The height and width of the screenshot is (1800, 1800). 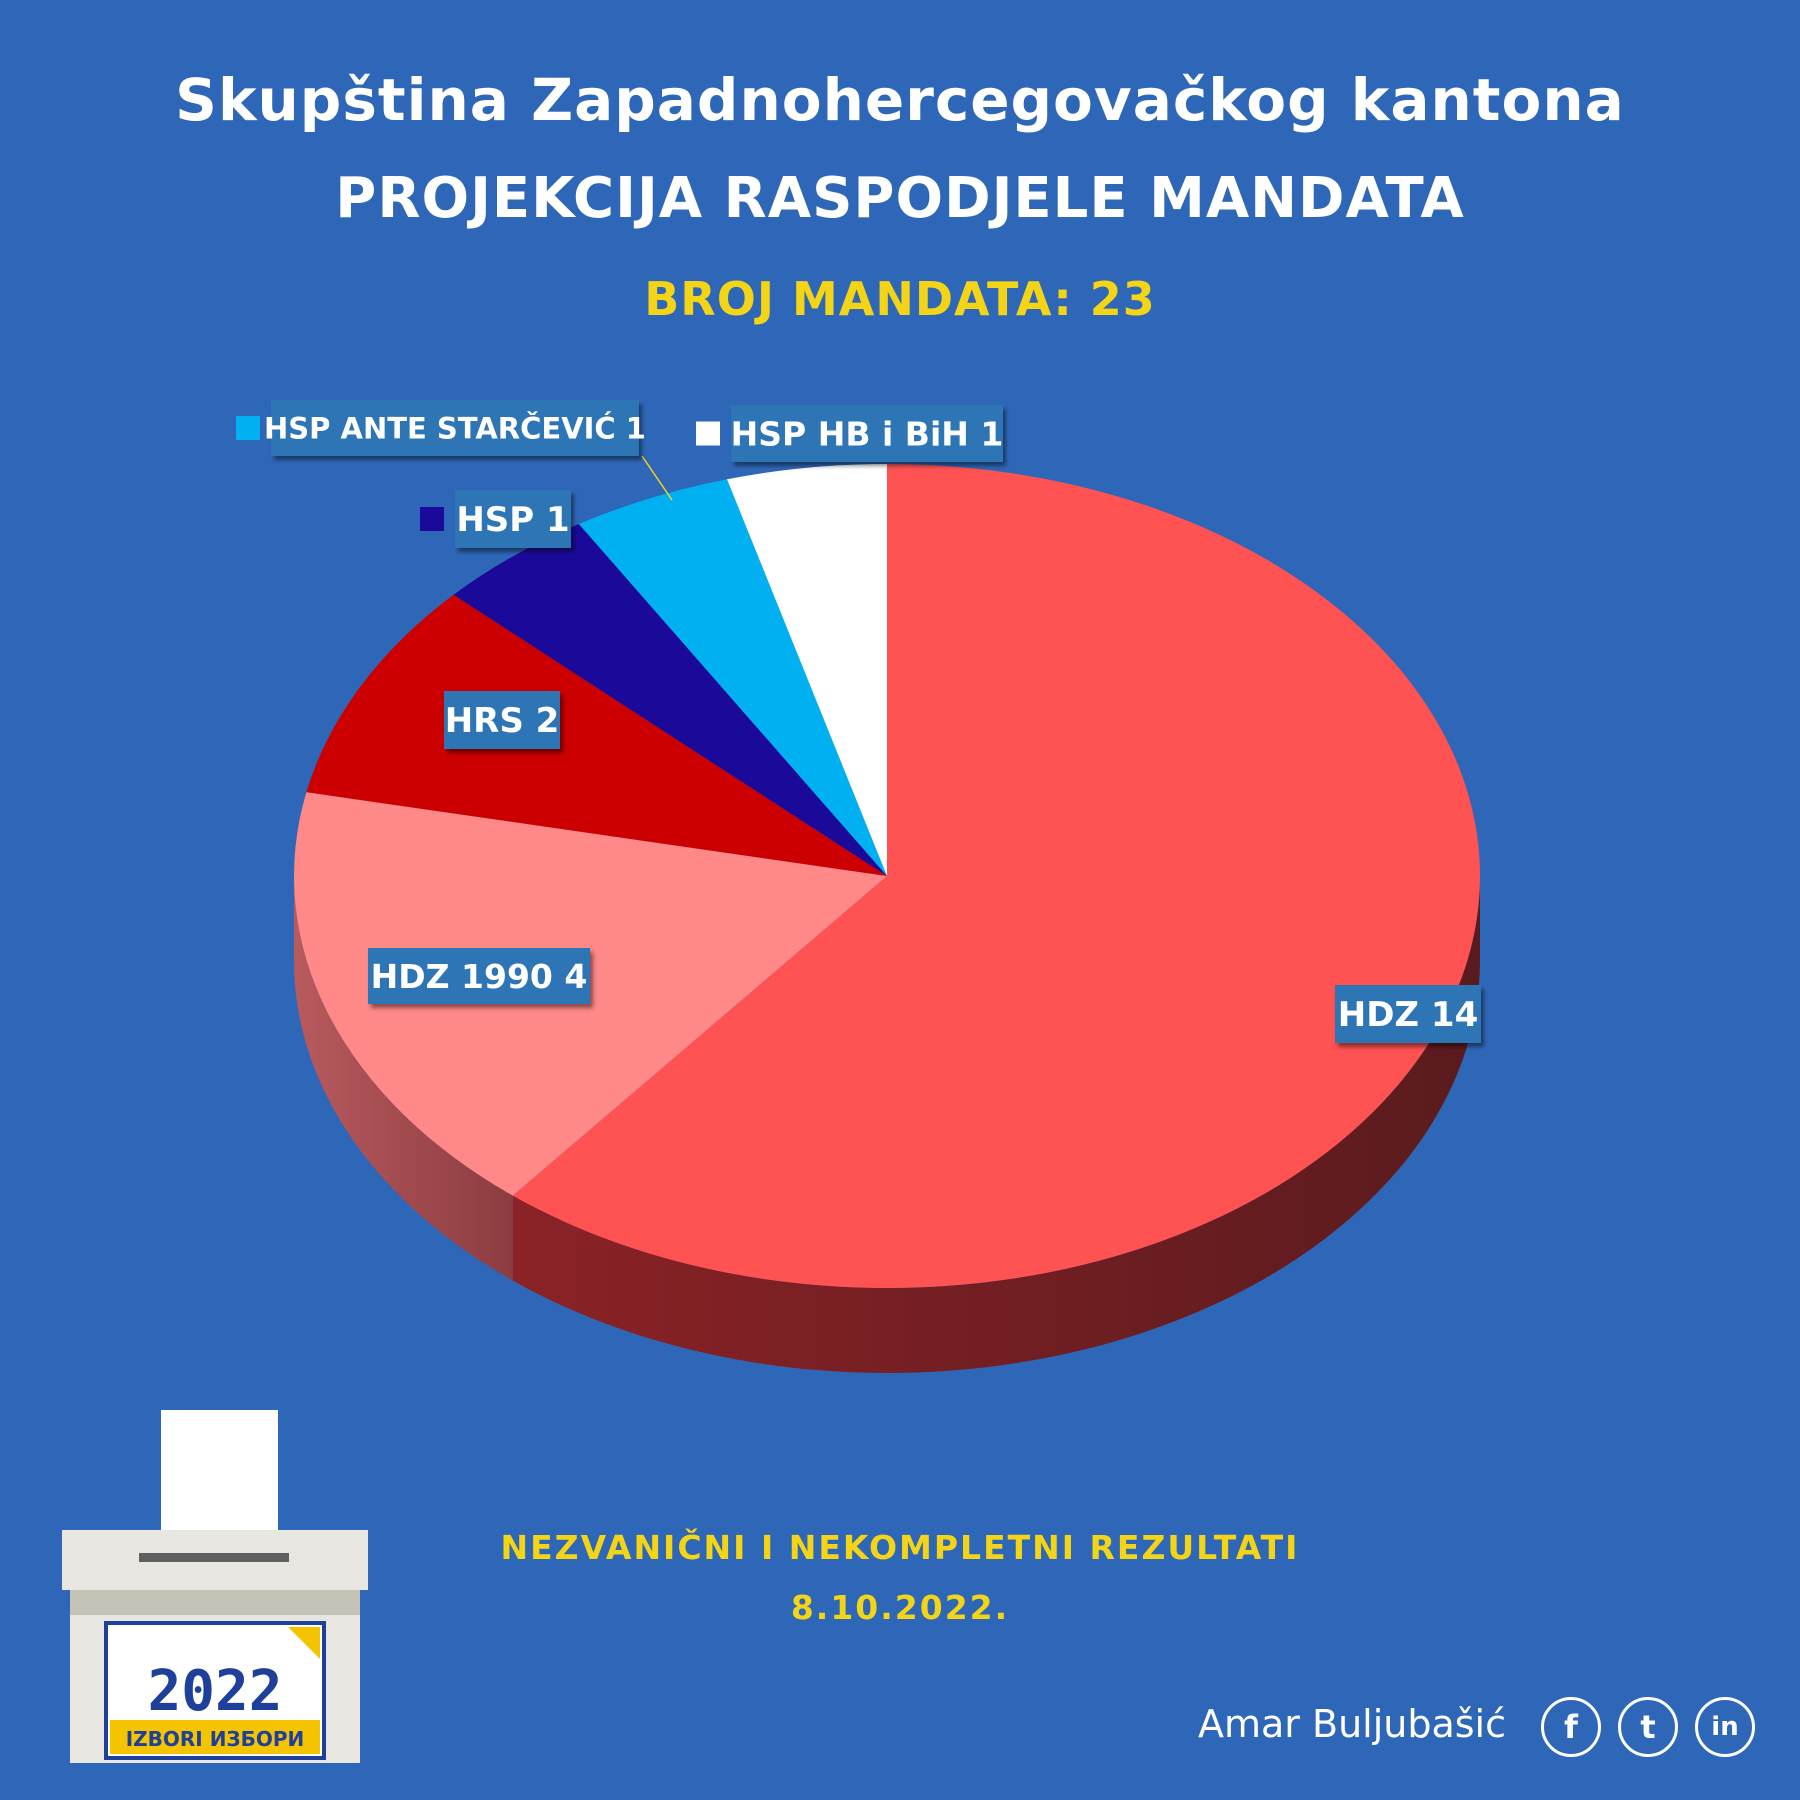 I want to click on linkedin-icon: in, so click(x=1725, y=1727).